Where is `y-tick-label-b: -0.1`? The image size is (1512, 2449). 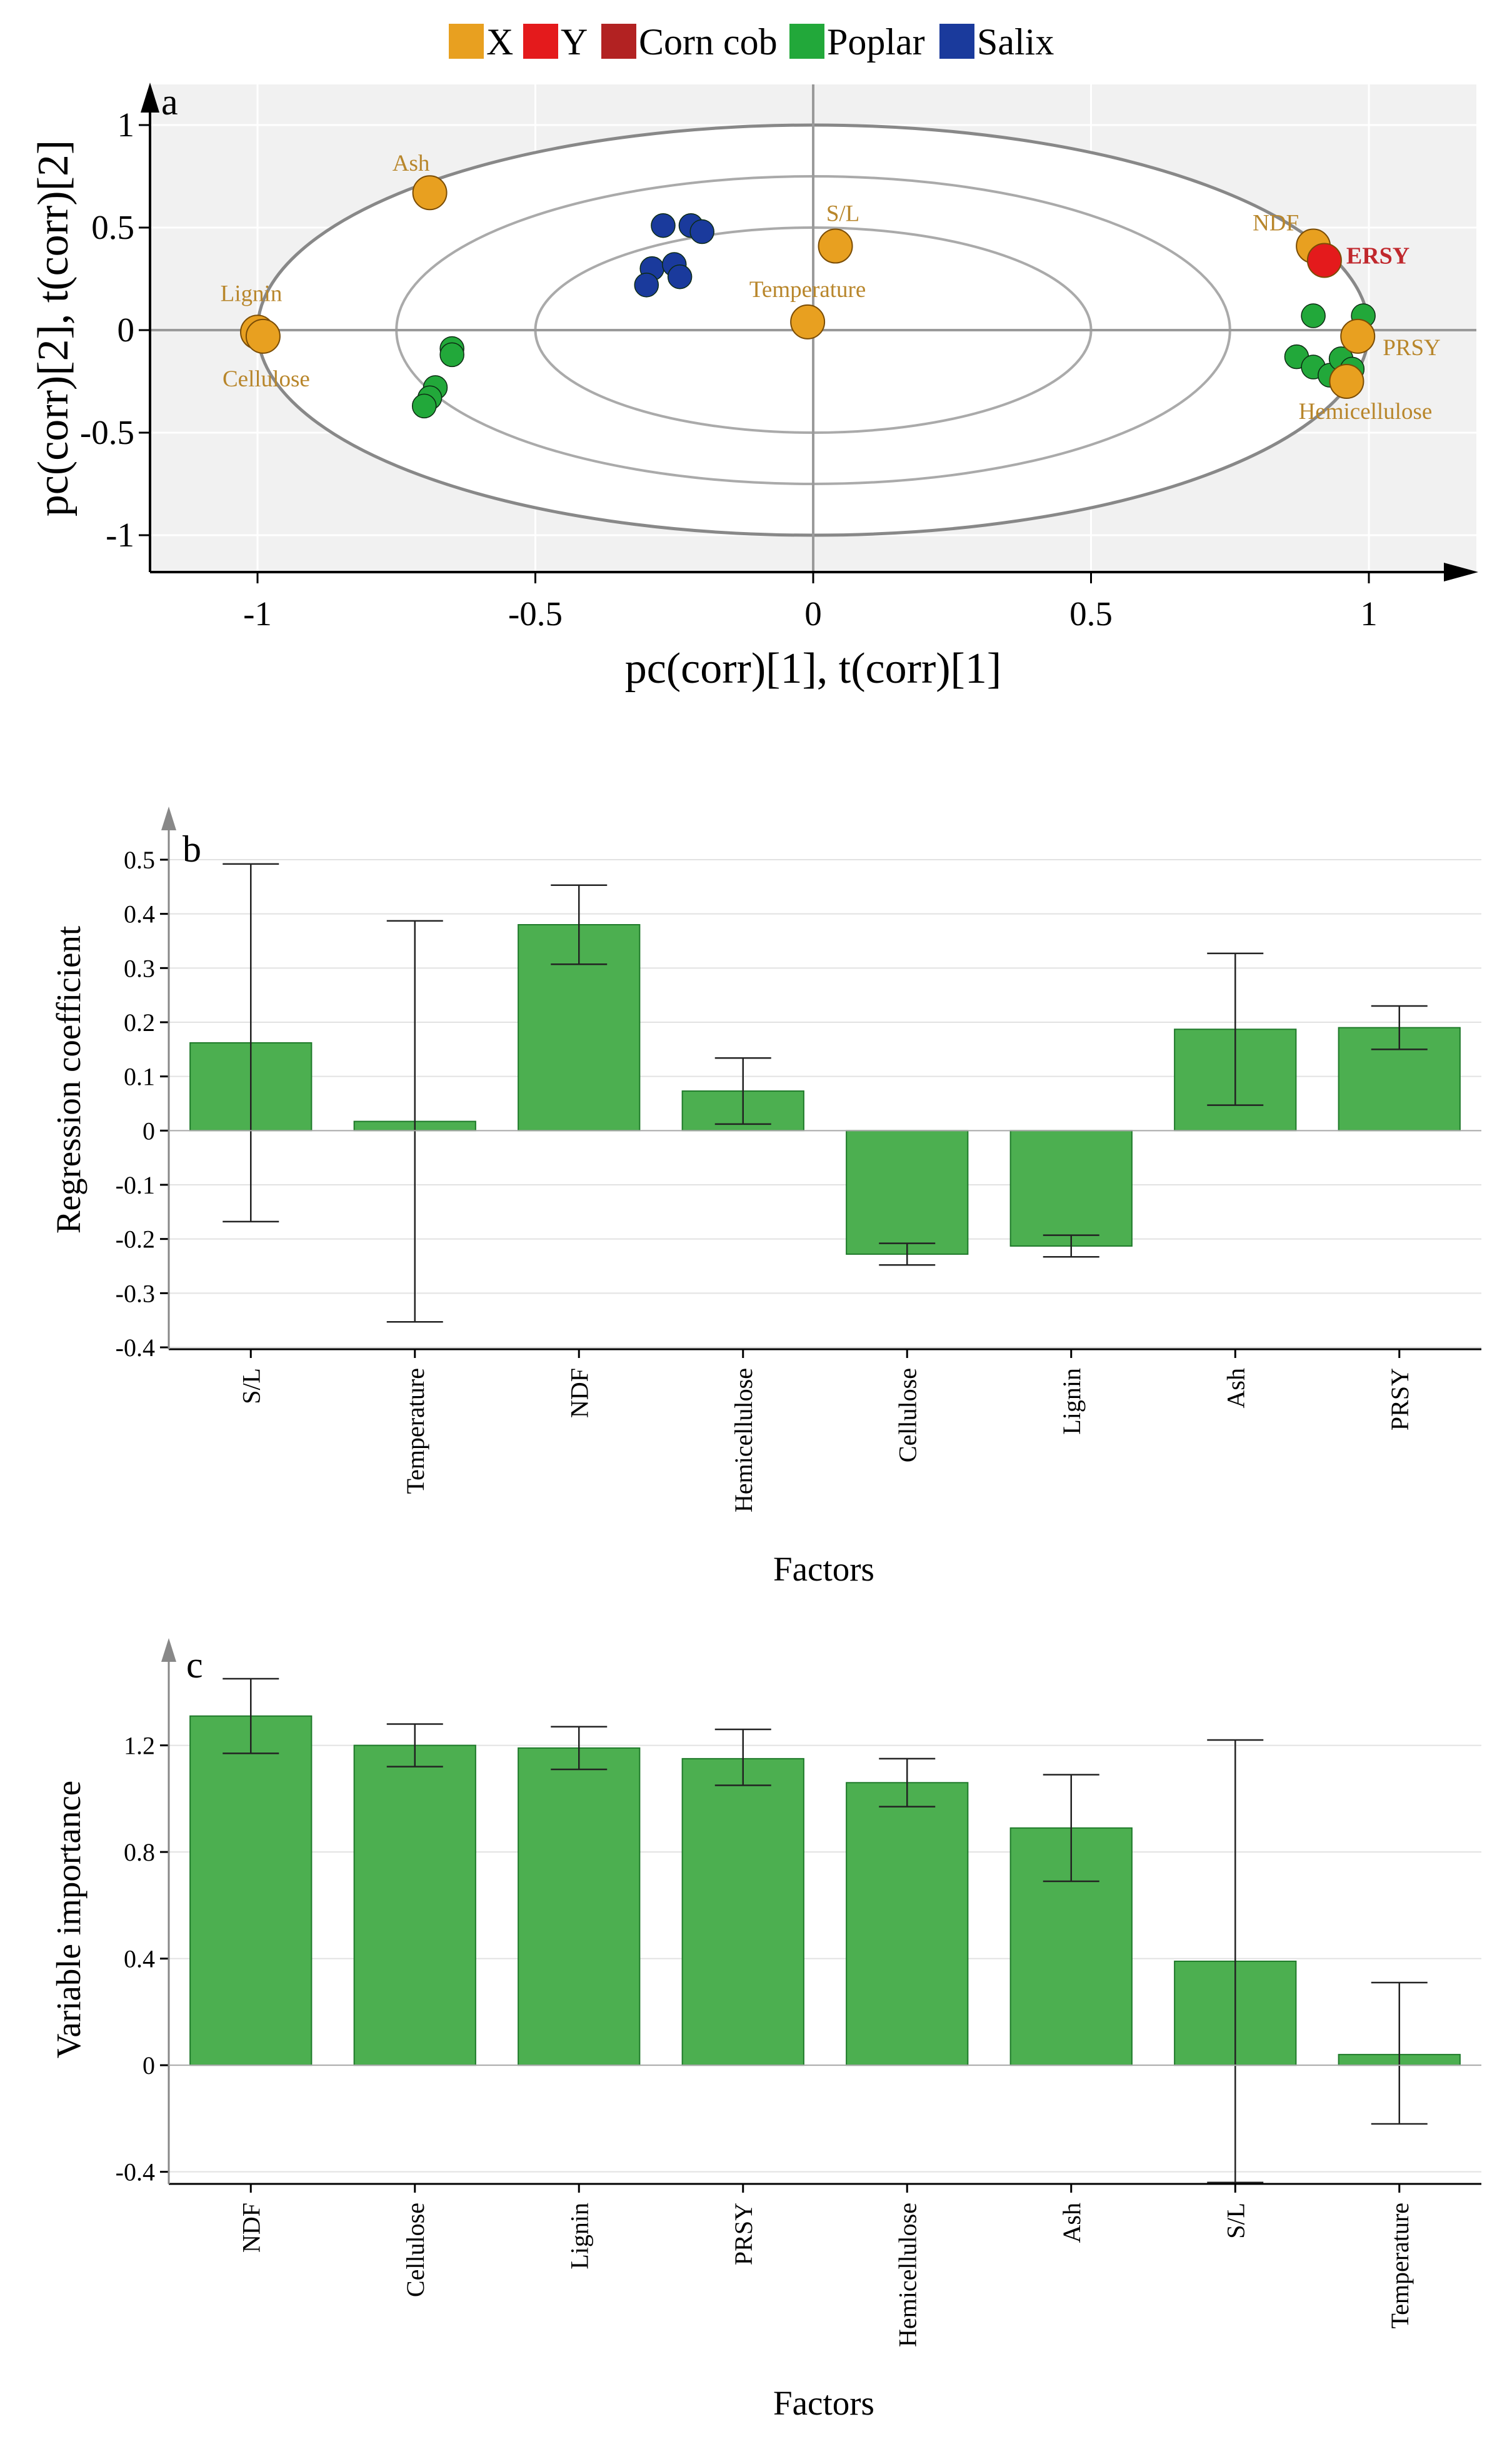
y-tick-label-b: -0.1 is located at coordinates (135, 1185).